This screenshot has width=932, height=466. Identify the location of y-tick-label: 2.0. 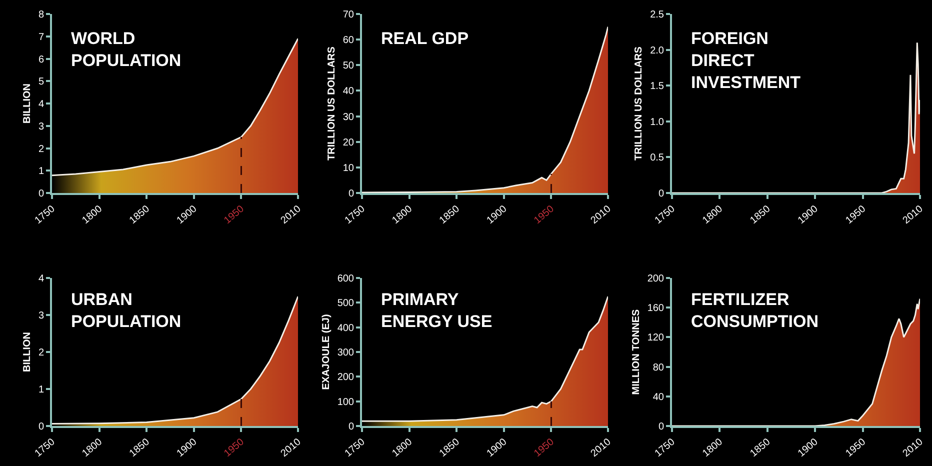
(657, 50).